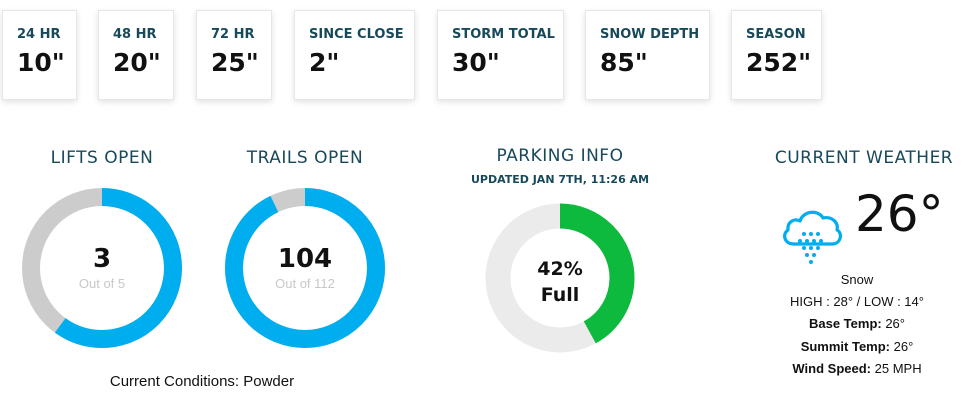 The width and height of the screenshot is (964, 405). Describe the element at coordinates (305, 158) in the screenshot. I see `trails-title: TRAILS OPEN` at that location.